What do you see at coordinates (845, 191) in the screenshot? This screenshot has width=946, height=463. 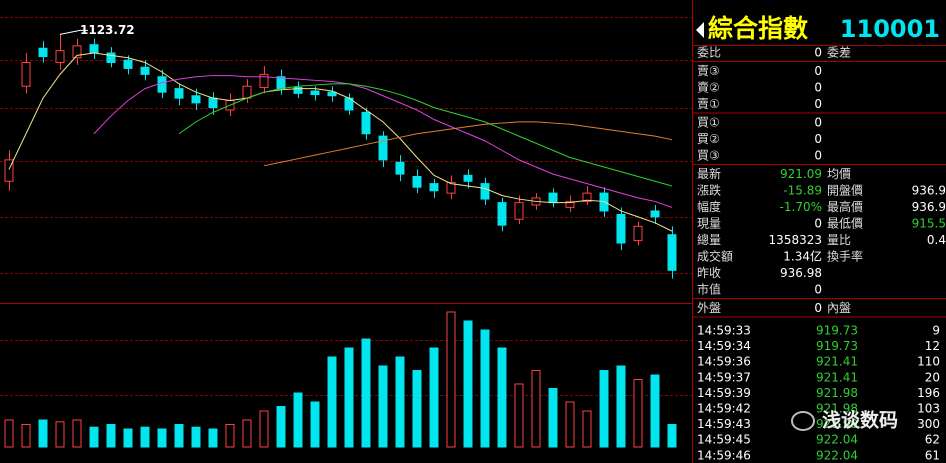 I see `row-label: 開盤價` at bounding box center [845, 191].